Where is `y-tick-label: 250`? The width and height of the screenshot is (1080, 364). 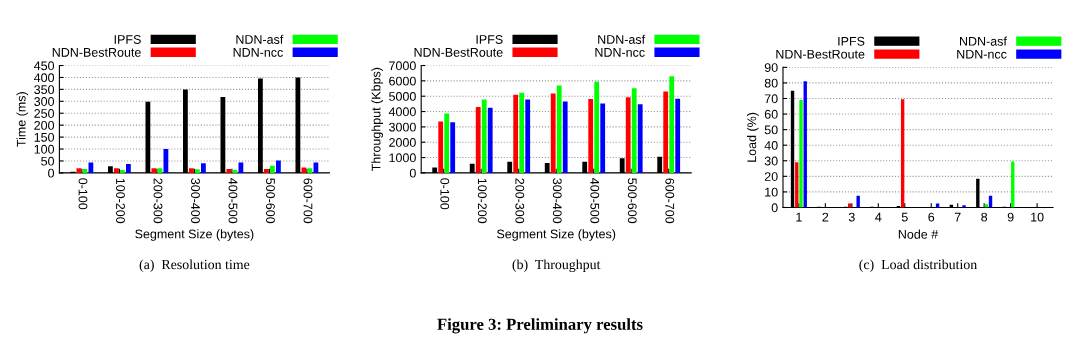
y-tick-label: 250 is located at coordinates (44, 113).